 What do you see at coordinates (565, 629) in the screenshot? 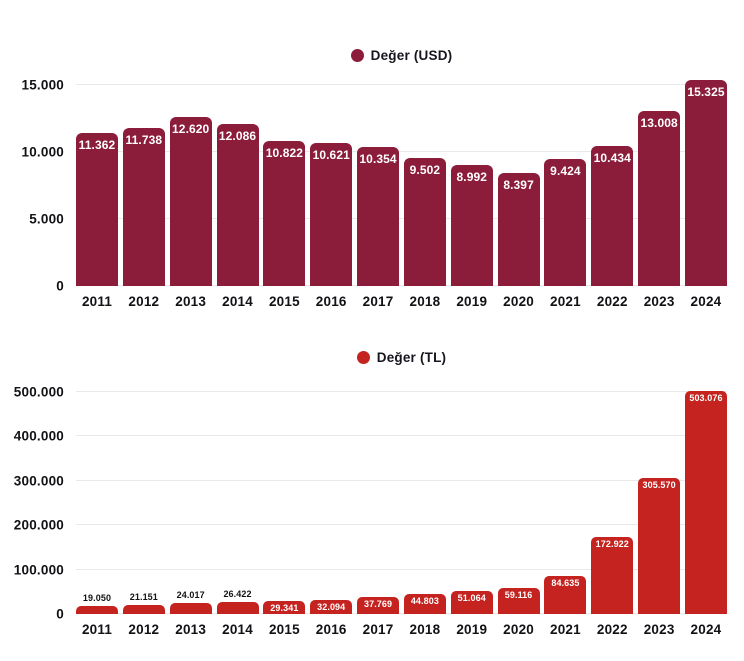
I see `x-axis-year-label: 2021` at bounding box center [565, 629].